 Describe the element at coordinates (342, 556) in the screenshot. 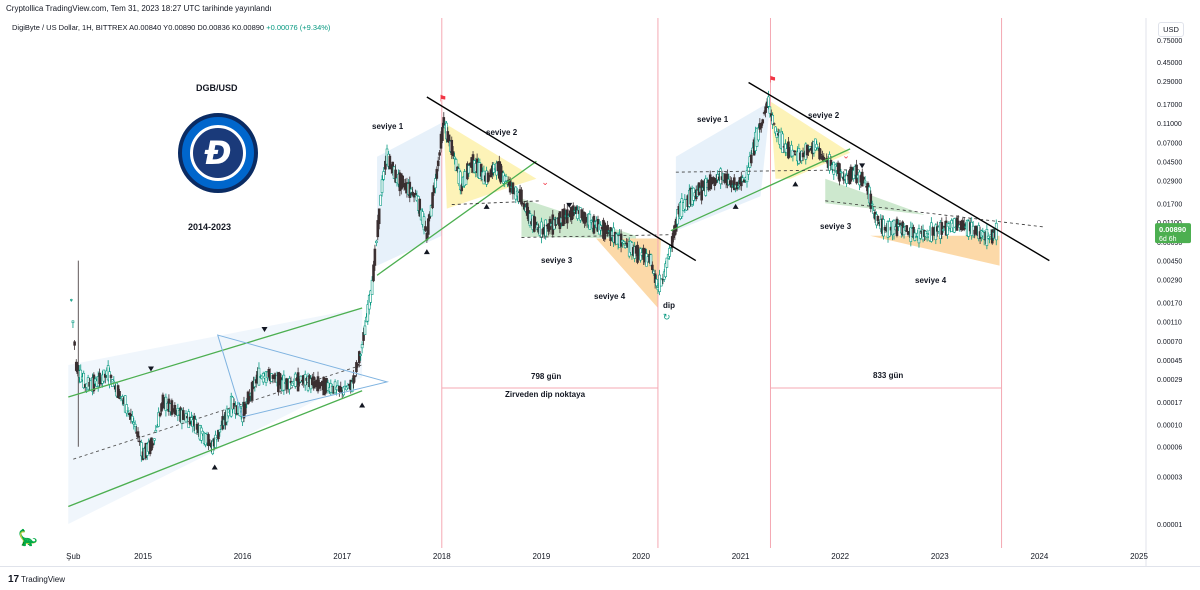

I see `x-tick-label: 2017` at that location.